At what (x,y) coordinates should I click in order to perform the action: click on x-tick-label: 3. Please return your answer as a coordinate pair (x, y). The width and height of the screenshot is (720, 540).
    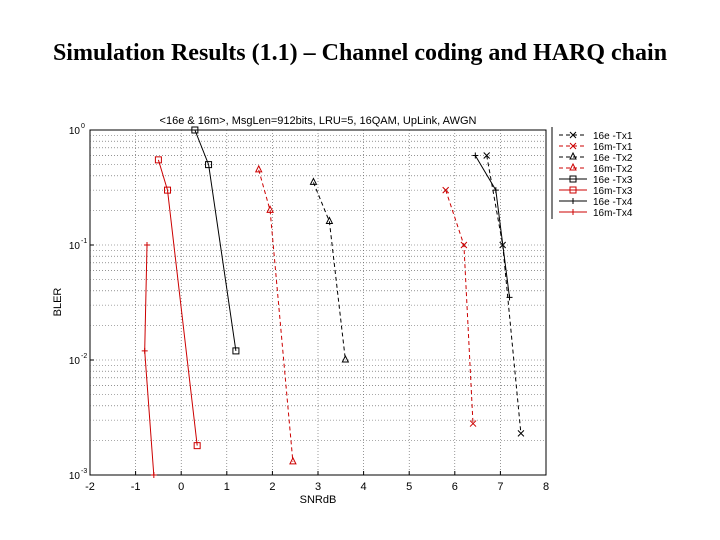
    Looking at the image, I should click on (318, 487).